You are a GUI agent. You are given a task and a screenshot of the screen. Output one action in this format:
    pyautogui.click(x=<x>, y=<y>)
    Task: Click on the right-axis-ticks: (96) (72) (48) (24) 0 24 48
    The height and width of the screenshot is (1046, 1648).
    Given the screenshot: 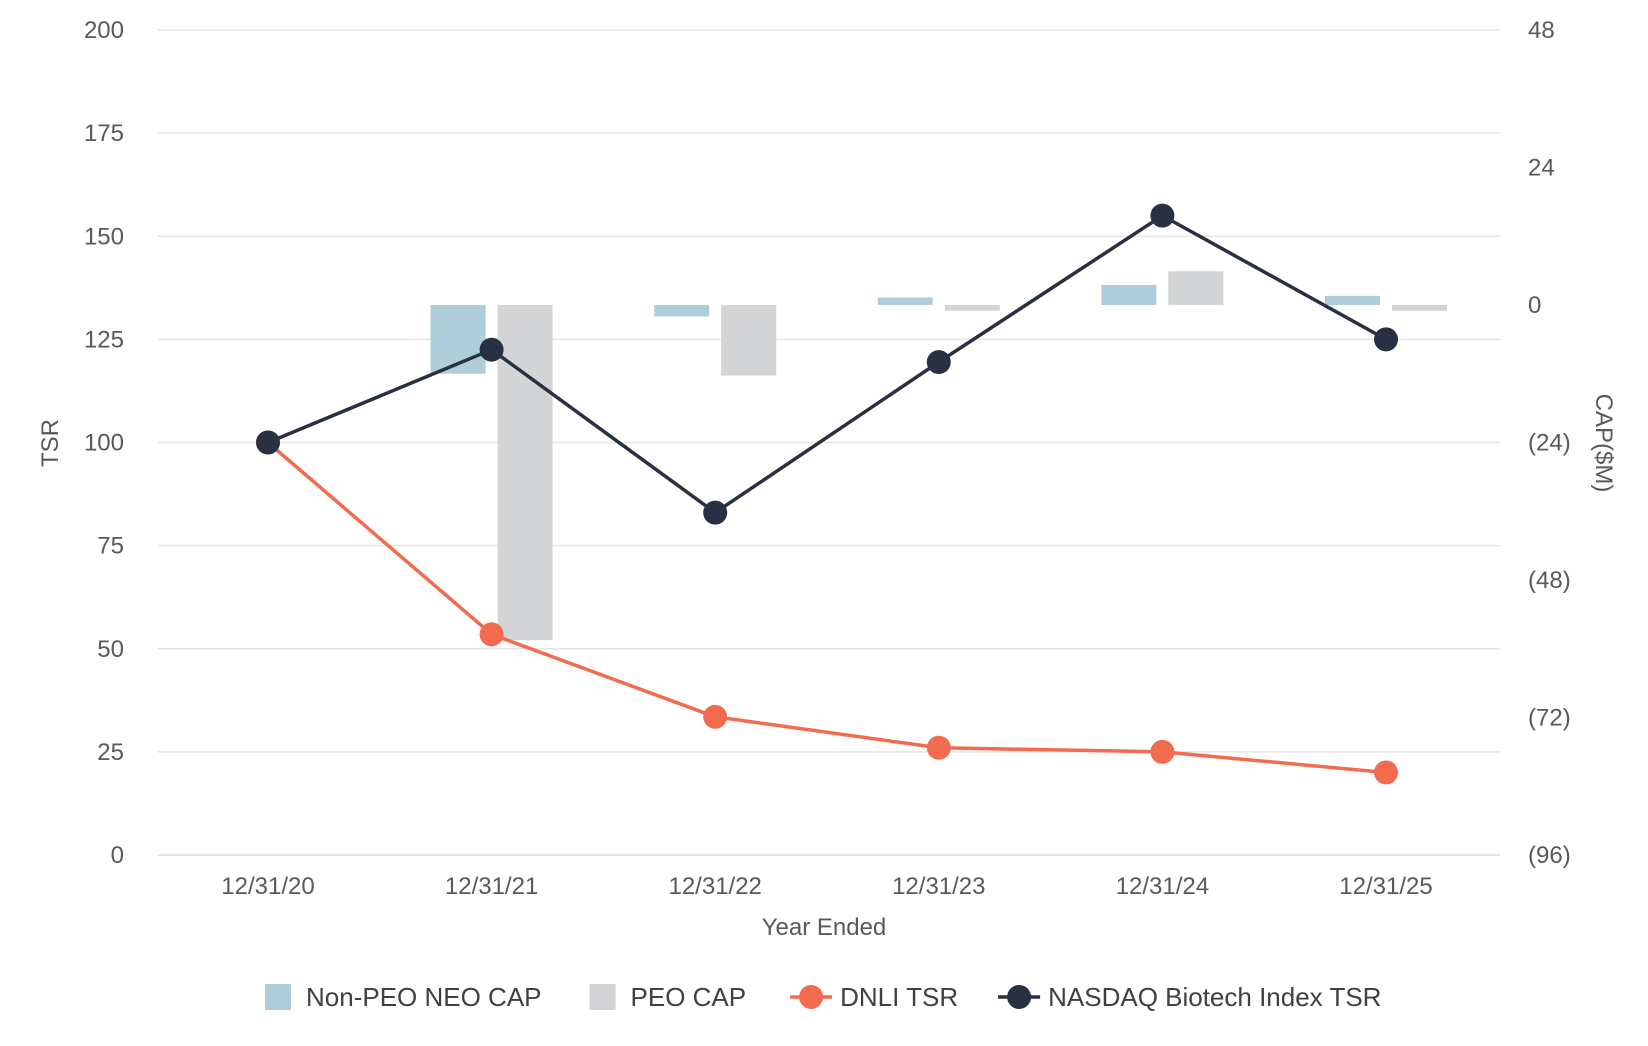 What is the action you would take?
    pyautogui.click(x=1549, y=443)
    